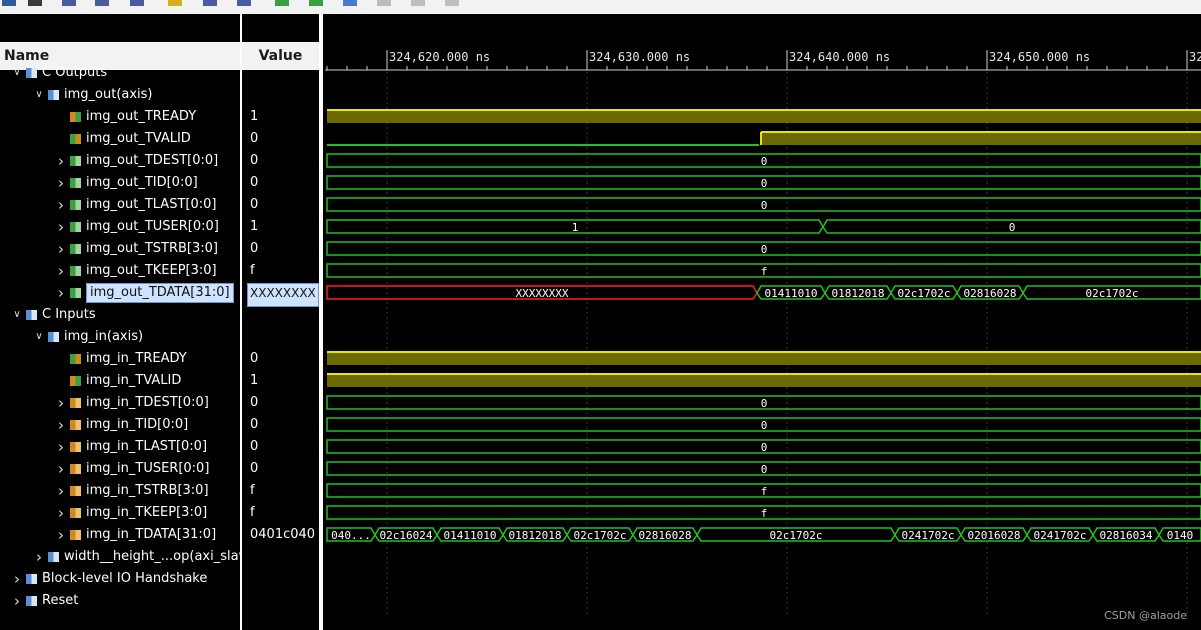  Describe the element at coordinates (120, 249) in the screenshot. I see `signal-row: › img_out_TSTRB[3:0]` at that location.